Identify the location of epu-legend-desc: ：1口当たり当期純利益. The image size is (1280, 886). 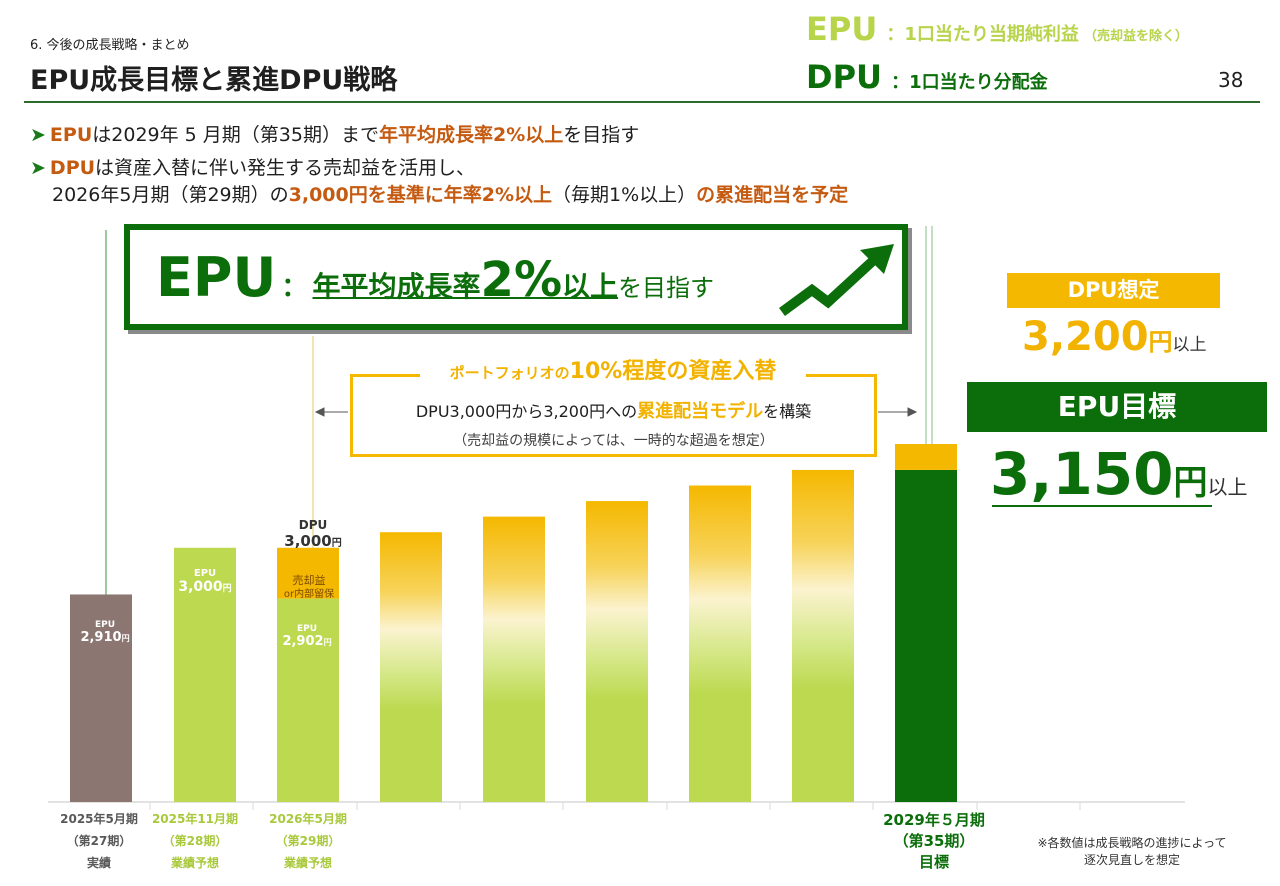
(982, 34).